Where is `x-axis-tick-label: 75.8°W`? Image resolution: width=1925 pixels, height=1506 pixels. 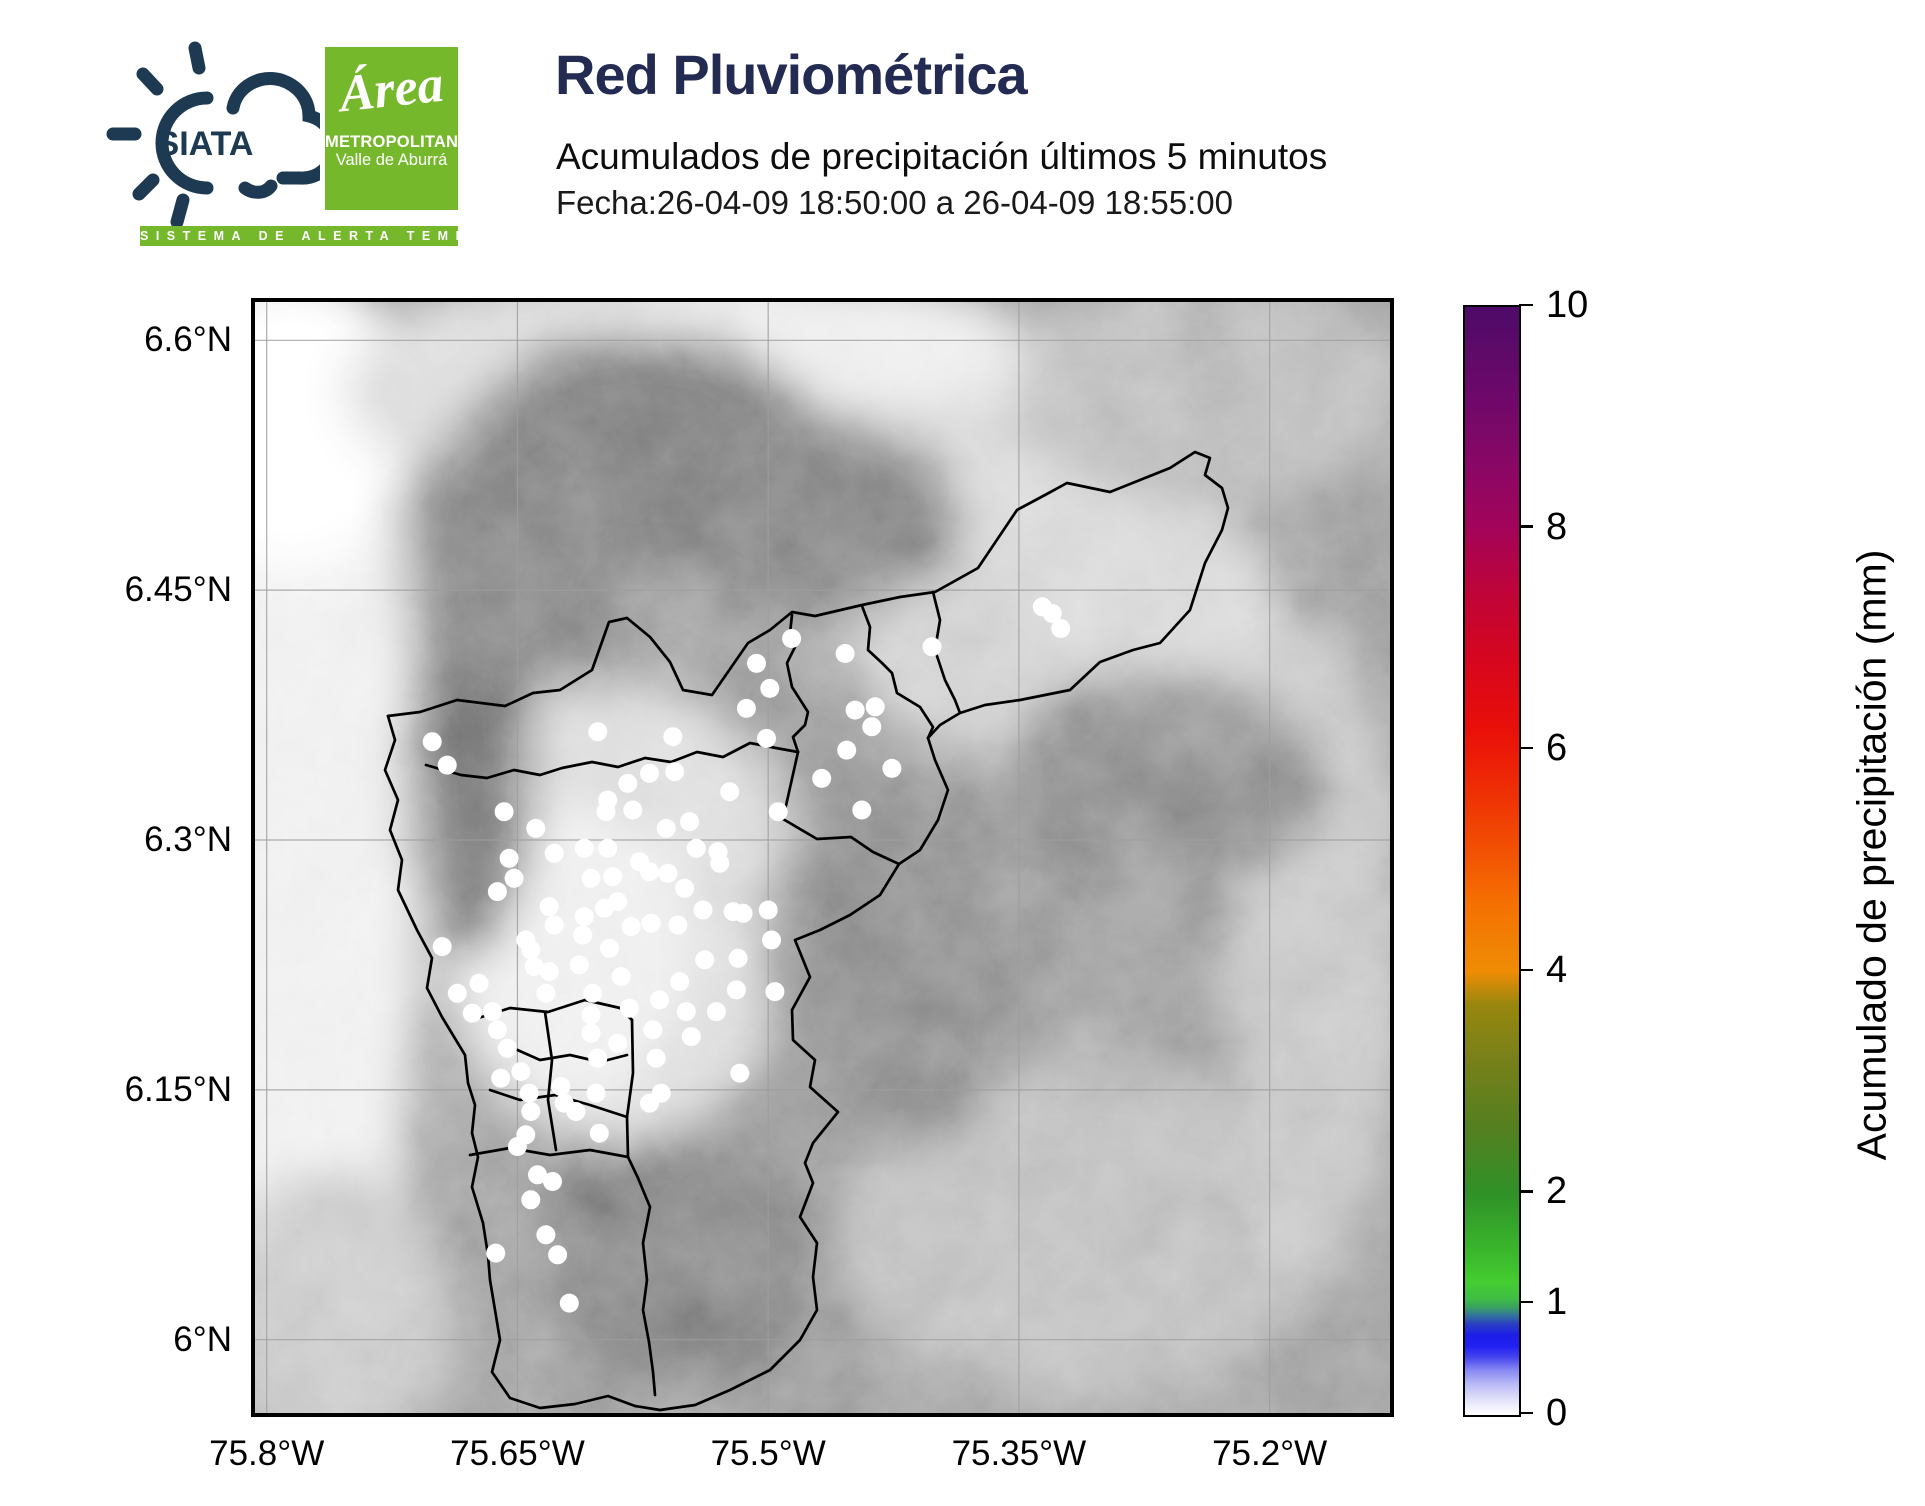
x-axis-tick-label: 75.8°W is located at coordinates (267, 1453).